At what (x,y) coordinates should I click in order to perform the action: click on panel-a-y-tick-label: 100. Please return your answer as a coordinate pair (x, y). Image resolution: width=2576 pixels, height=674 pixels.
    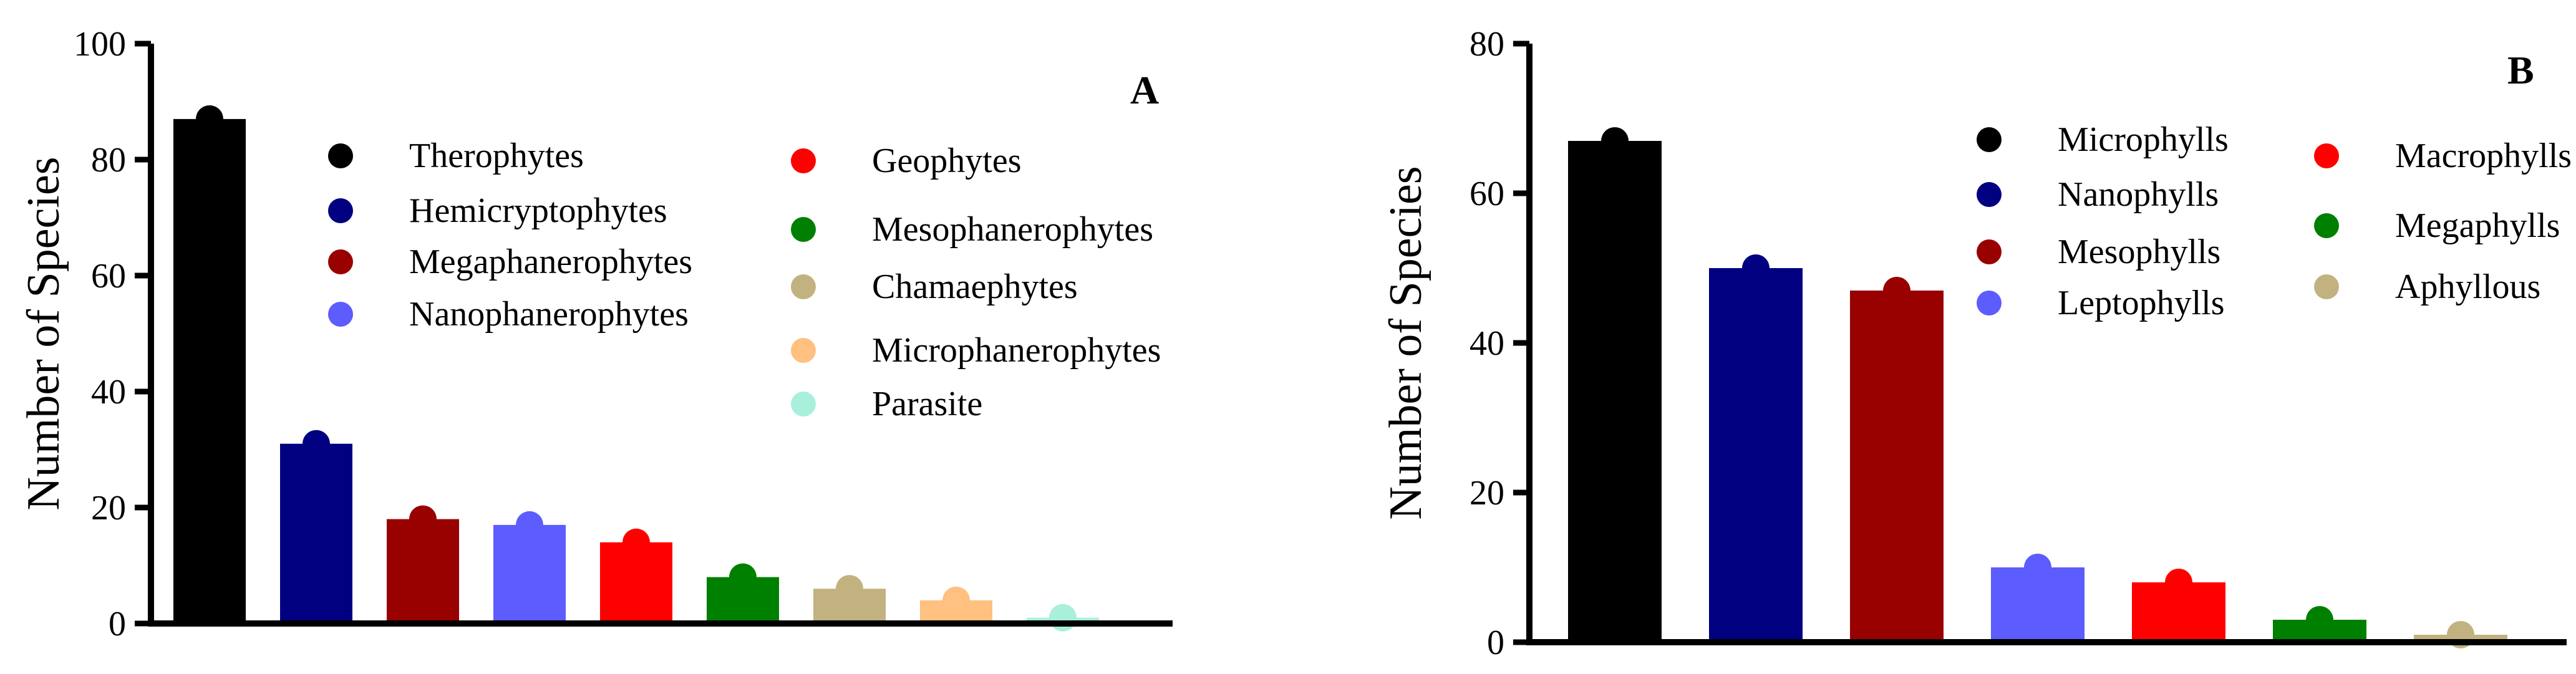
    Looking at the image, I should click on (100, 44).